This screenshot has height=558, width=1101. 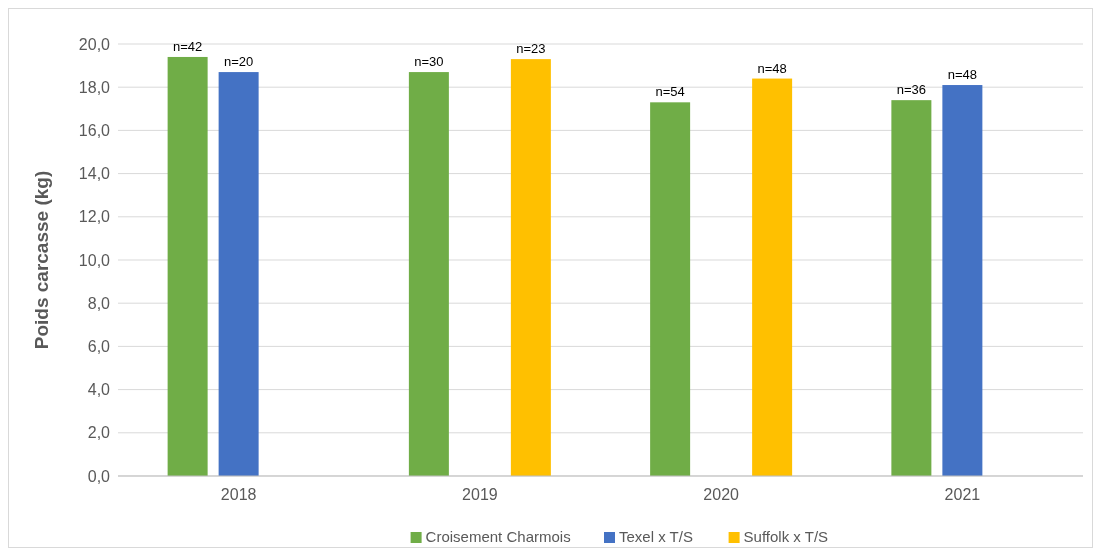 I want to click on y-tick-label: 14,0, so click(x=94, y=174).